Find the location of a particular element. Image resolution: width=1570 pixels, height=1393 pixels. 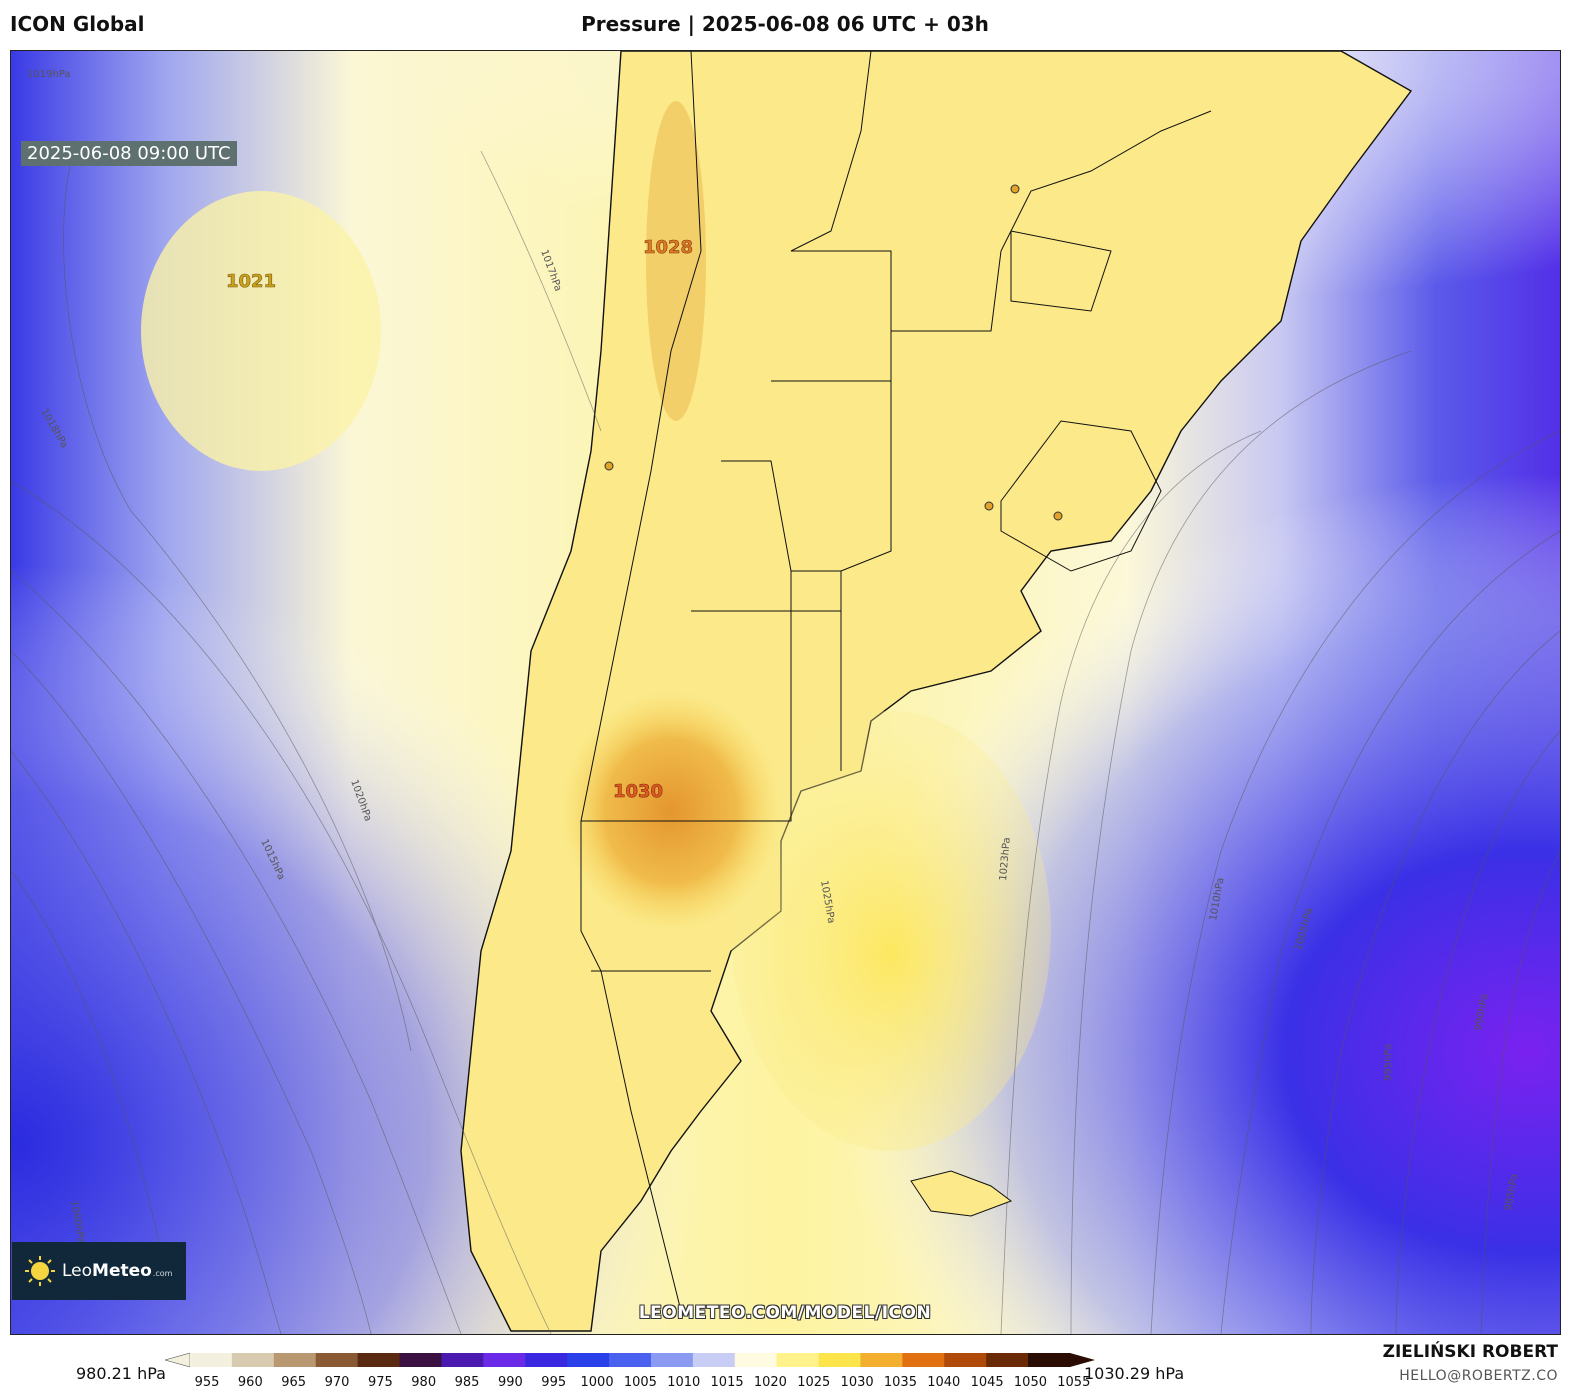

site-watermark: LEOMETEO.COM/MODEL/ICON is located at coordinates (785, 1313).